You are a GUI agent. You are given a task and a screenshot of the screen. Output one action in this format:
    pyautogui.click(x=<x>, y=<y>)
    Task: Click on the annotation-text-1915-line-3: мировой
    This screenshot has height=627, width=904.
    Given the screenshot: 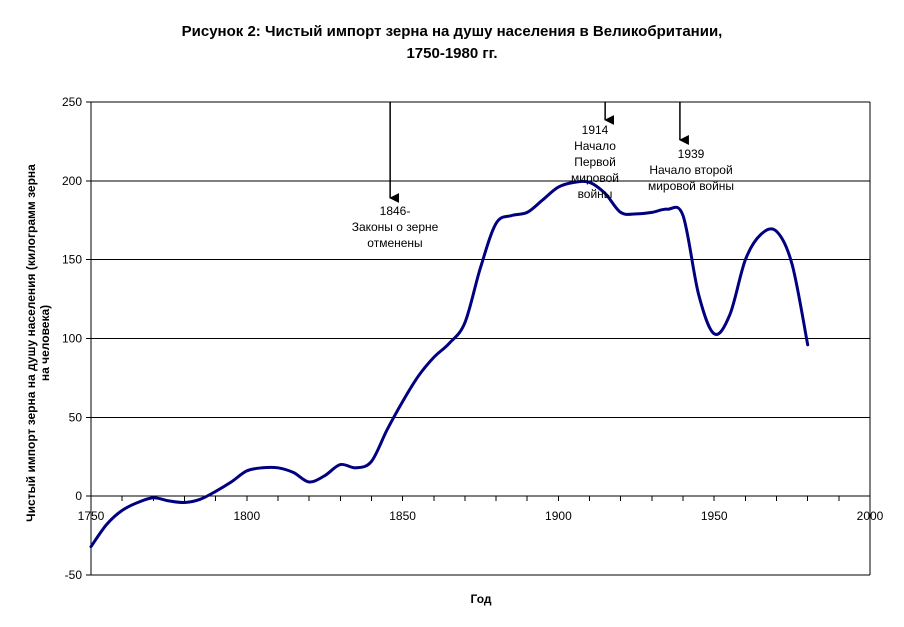 What is the action you would take?
    pyautogui.click(x=595, y=178)
    